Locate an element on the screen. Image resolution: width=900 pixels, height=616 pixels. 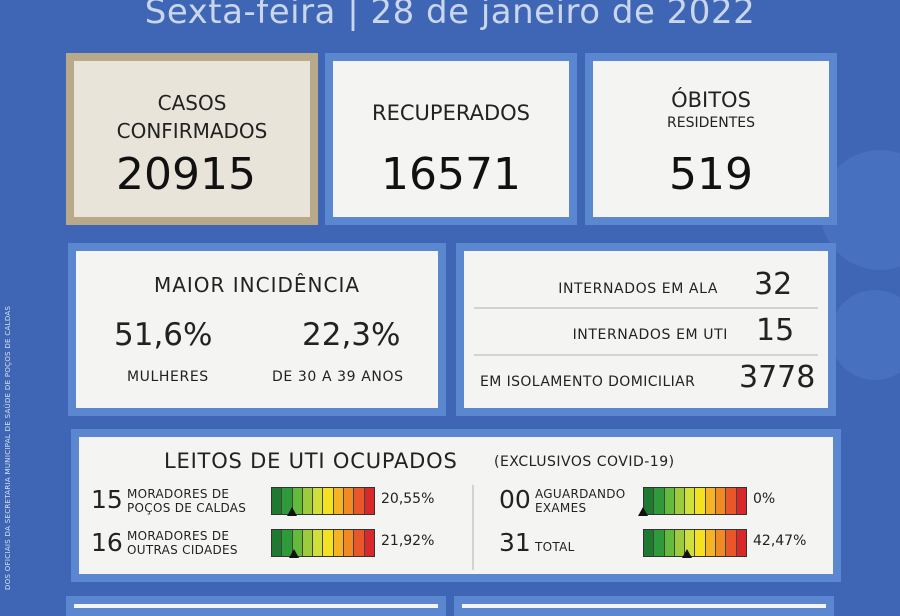
confirmed-cases-label-2: CONFIRMADOS is located at coordinates (192, 131).